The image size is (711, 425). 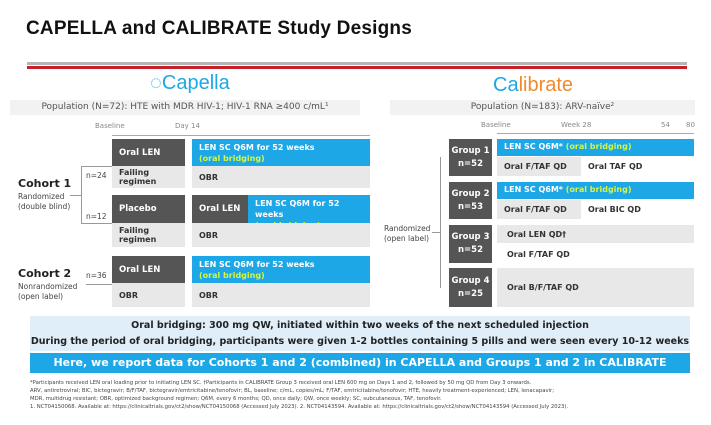 I want to click on cohort1-label: Cohort 1, so click(x=45, y=183).